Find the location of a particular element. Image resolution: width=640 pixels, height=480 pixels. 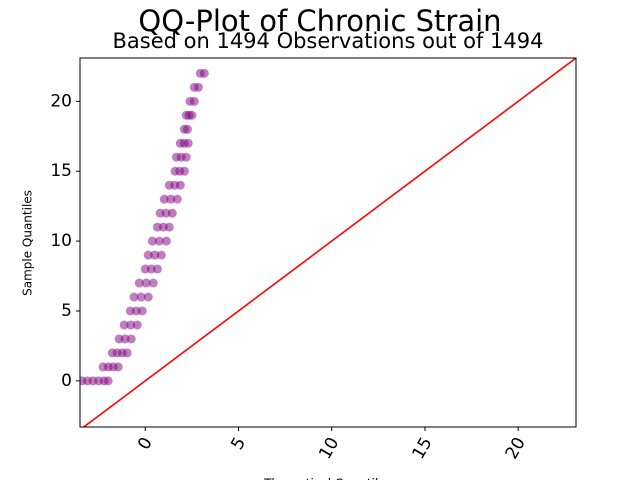

x-tick-label: 0 is located at coordinates (145, 443).